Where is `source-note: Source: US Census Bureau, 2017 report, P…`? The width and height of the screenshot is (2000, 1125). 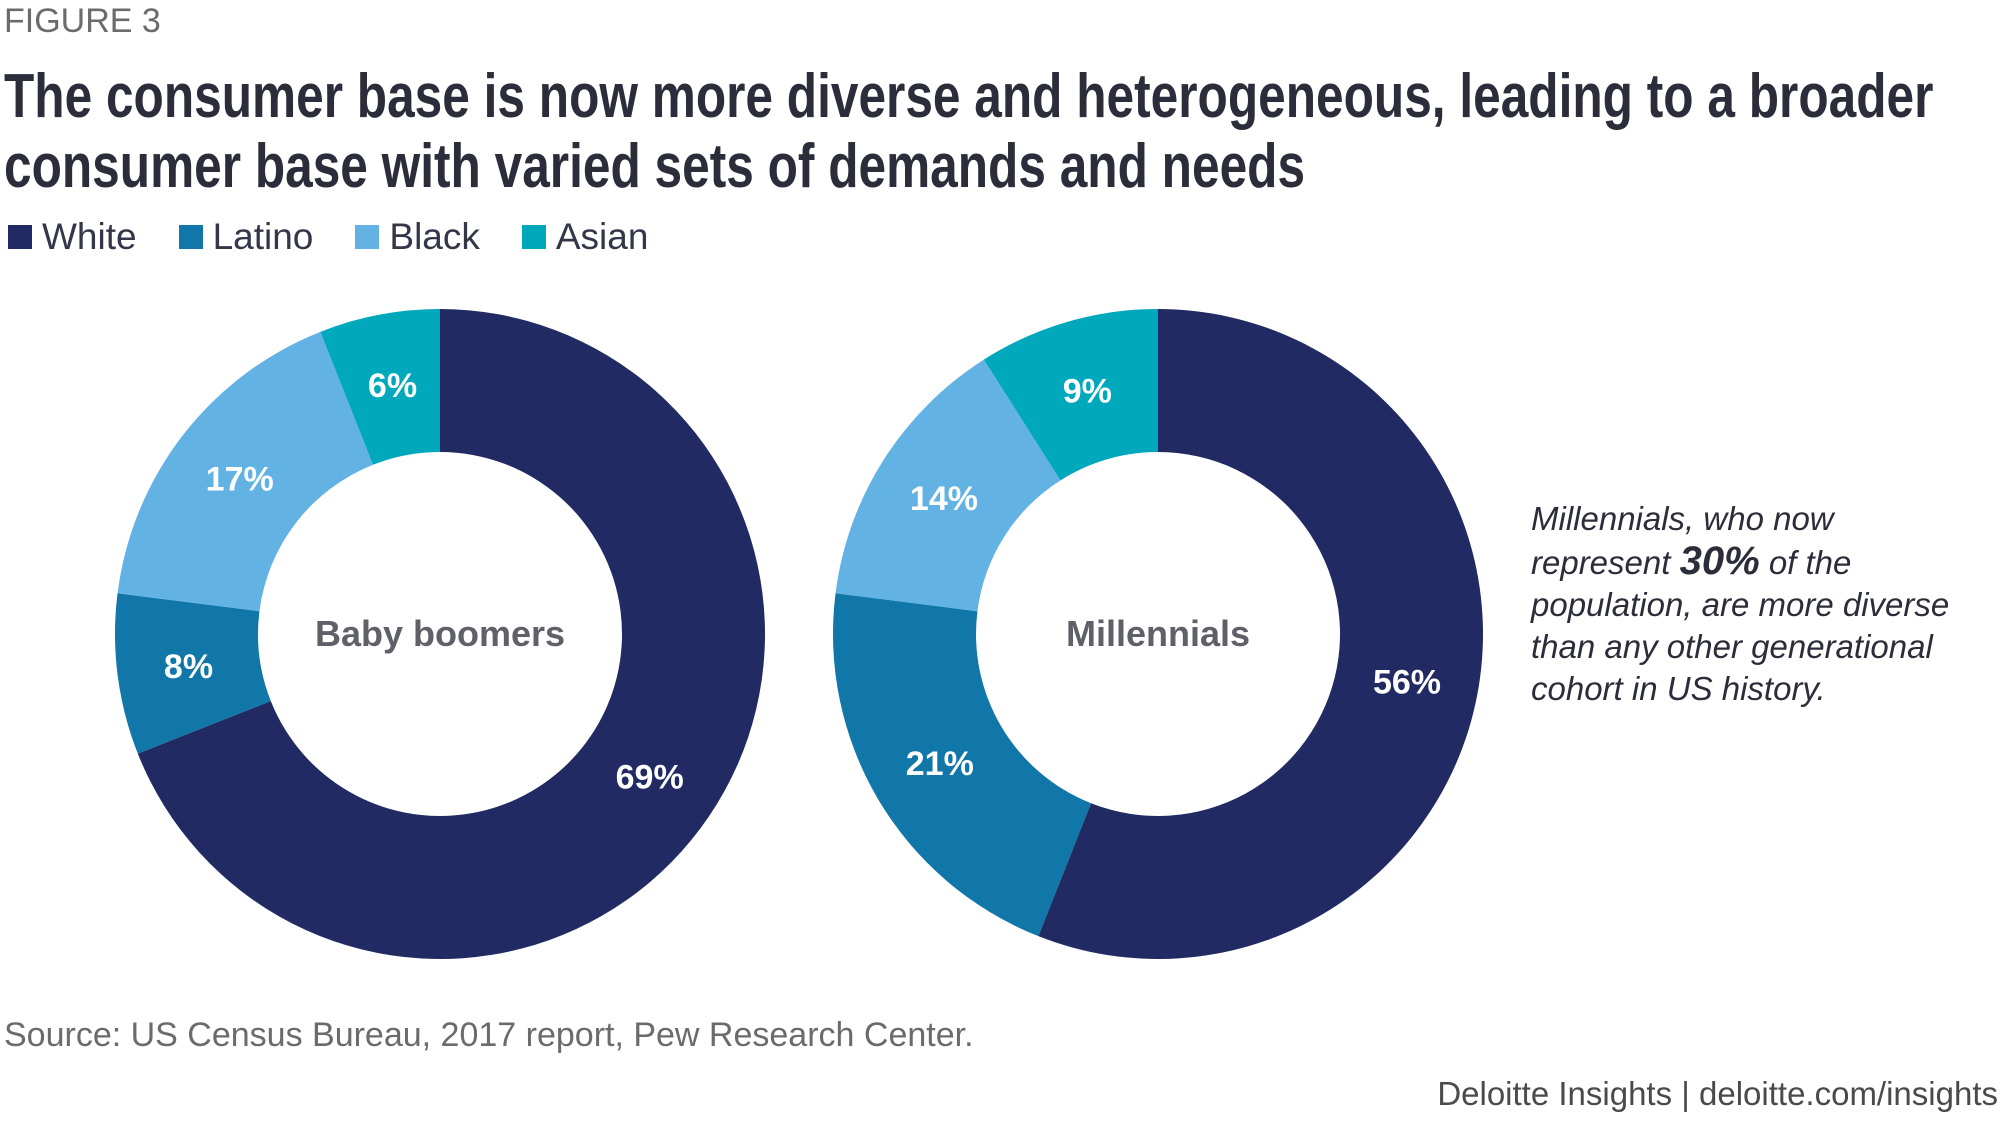 source-note: Source: US Census Bureau, 2017 report, P… is located at coordinates (489, 1035).